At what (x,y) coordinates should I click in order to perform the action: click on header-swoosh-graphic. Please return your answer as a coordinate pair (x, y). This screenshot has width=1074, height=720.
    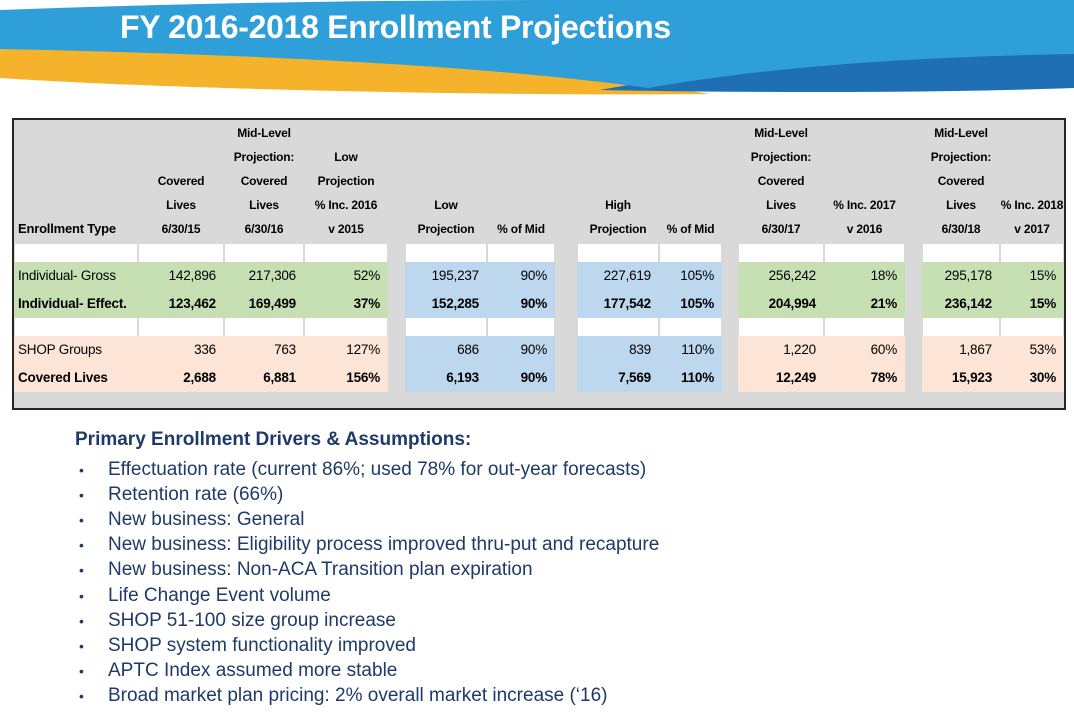
    Looking at the image, I should click on (537, 47).